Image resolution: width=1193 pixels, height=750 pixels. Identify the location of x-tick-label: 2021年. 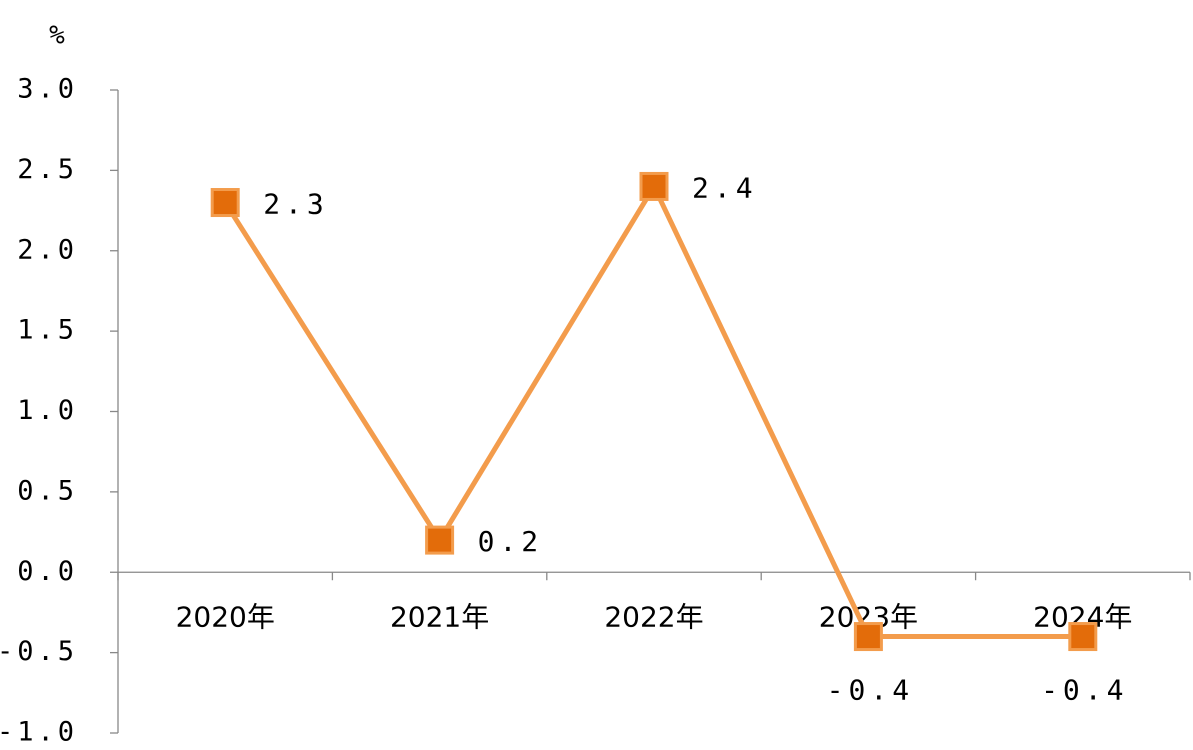
(439, 616).